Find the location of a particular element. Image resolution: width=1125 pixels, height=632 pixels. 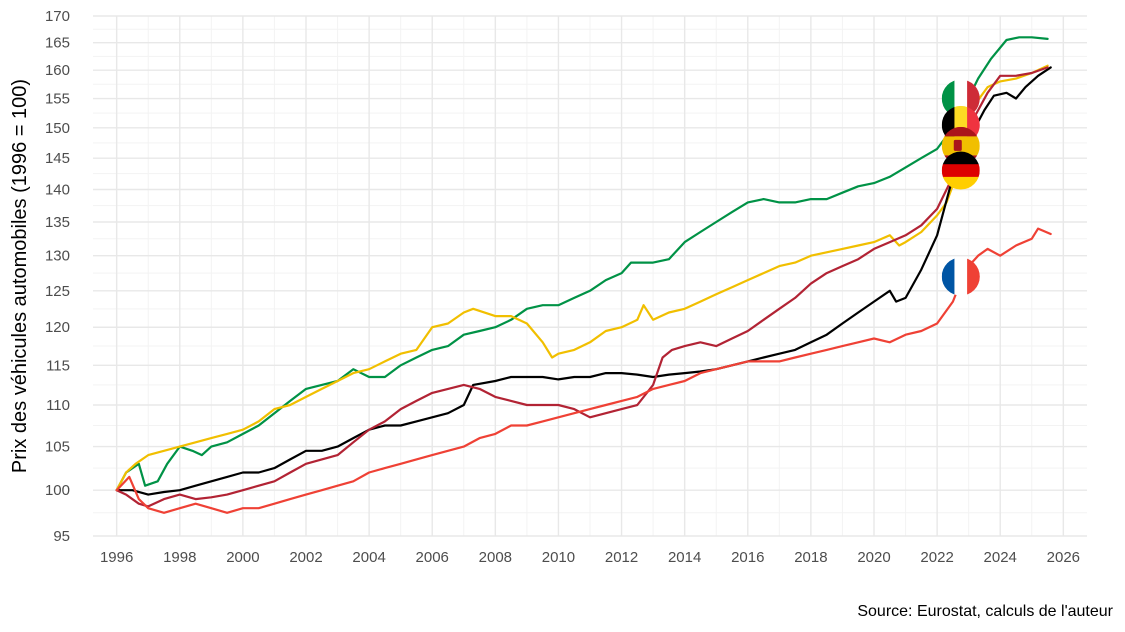

x-tick-label: 1998 is located at coordinates (179, 557).